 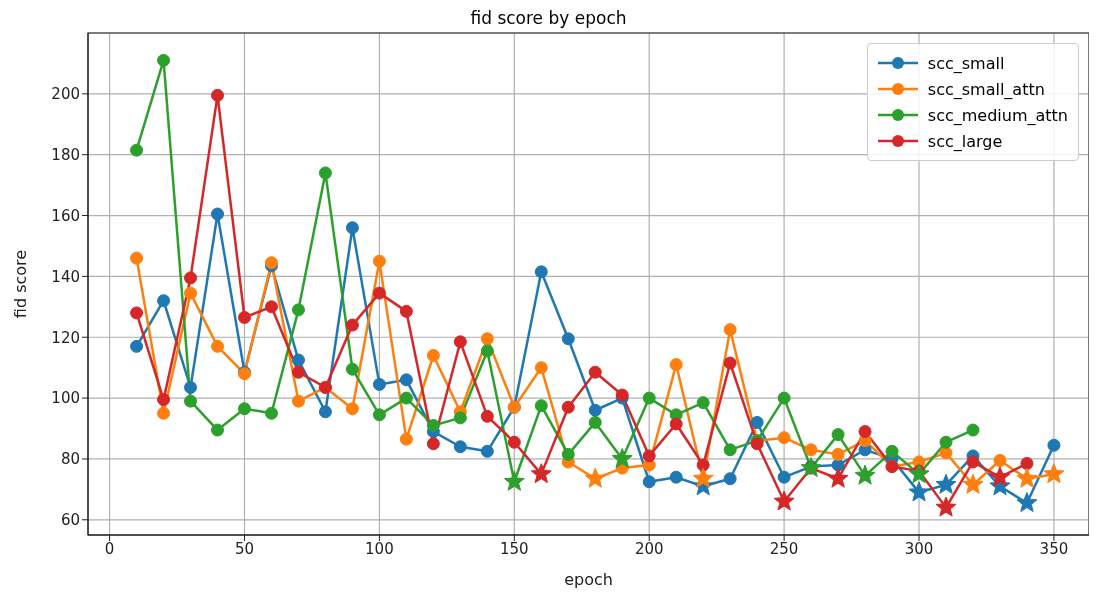 I want to click on x-tick-label: 100, so click(x=379, y=548).